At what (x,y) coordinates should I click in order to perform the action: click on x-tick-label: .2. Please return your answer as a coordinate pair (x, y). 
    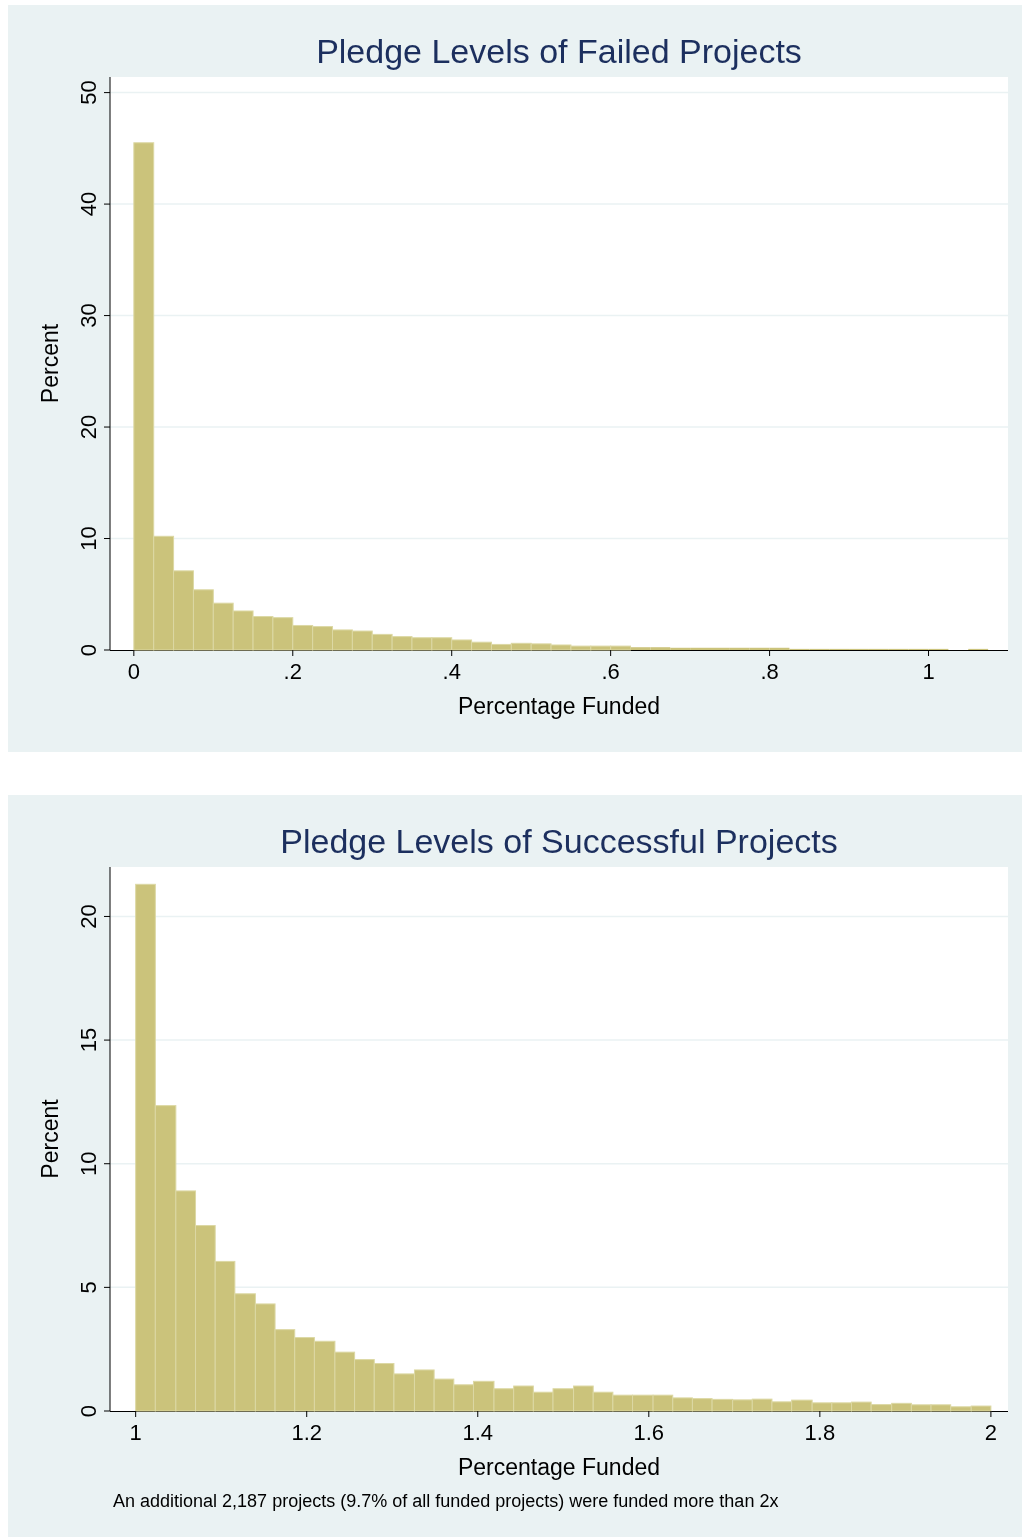
    Looking at the image, I should click on (292, 671).